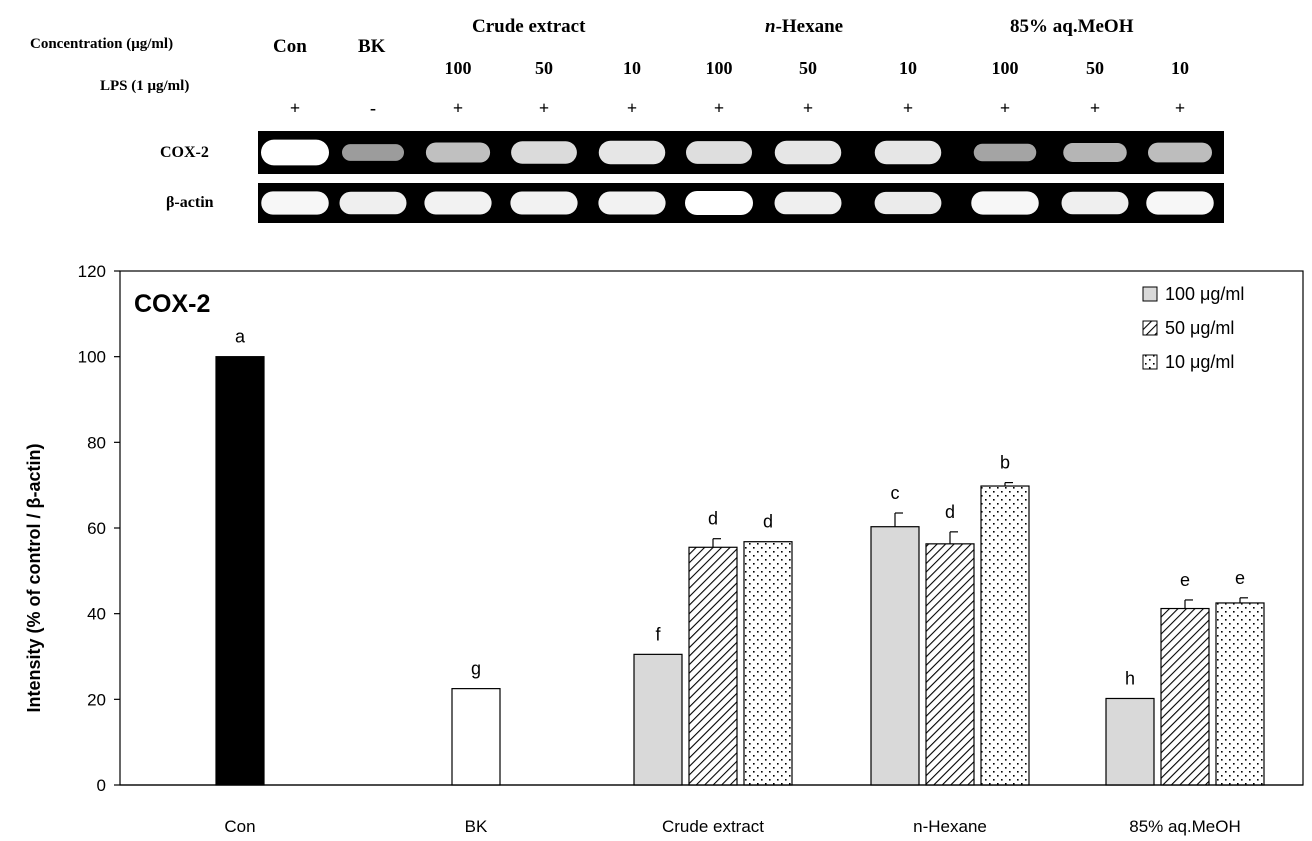 This screenshot has height=841, width=1312. I want to click on legend: 100 μg/ml 50 μg/ml 10 μg/ml, so click(1193, 328).